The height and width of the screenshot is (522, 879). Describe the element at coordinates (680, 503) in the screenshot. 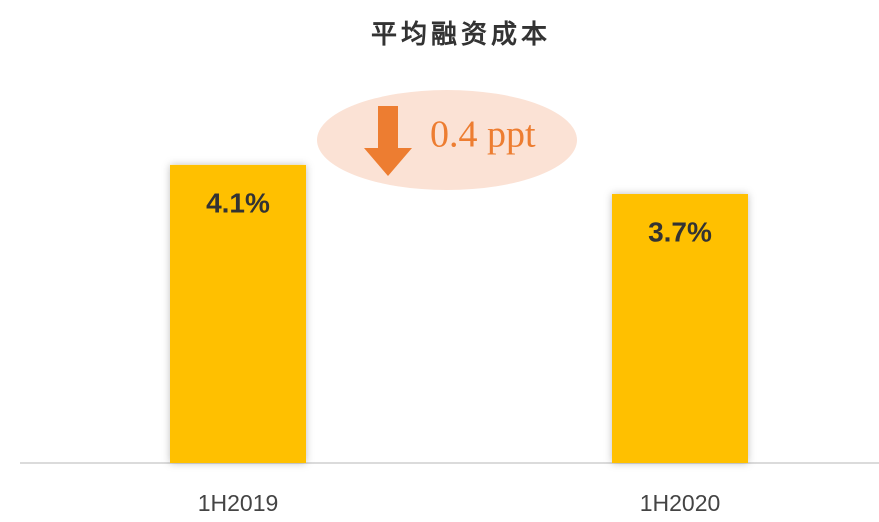

I see `x-tick-label: 1H2020` at that location.